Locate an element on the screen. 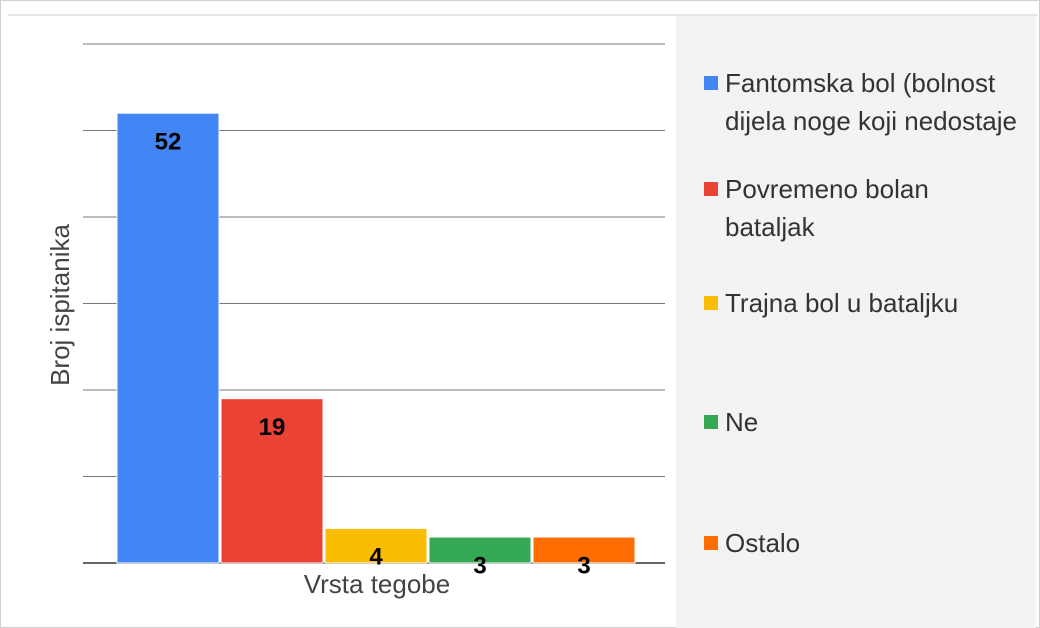  legend-label: Ostalo is located at coordinates (763, 543).